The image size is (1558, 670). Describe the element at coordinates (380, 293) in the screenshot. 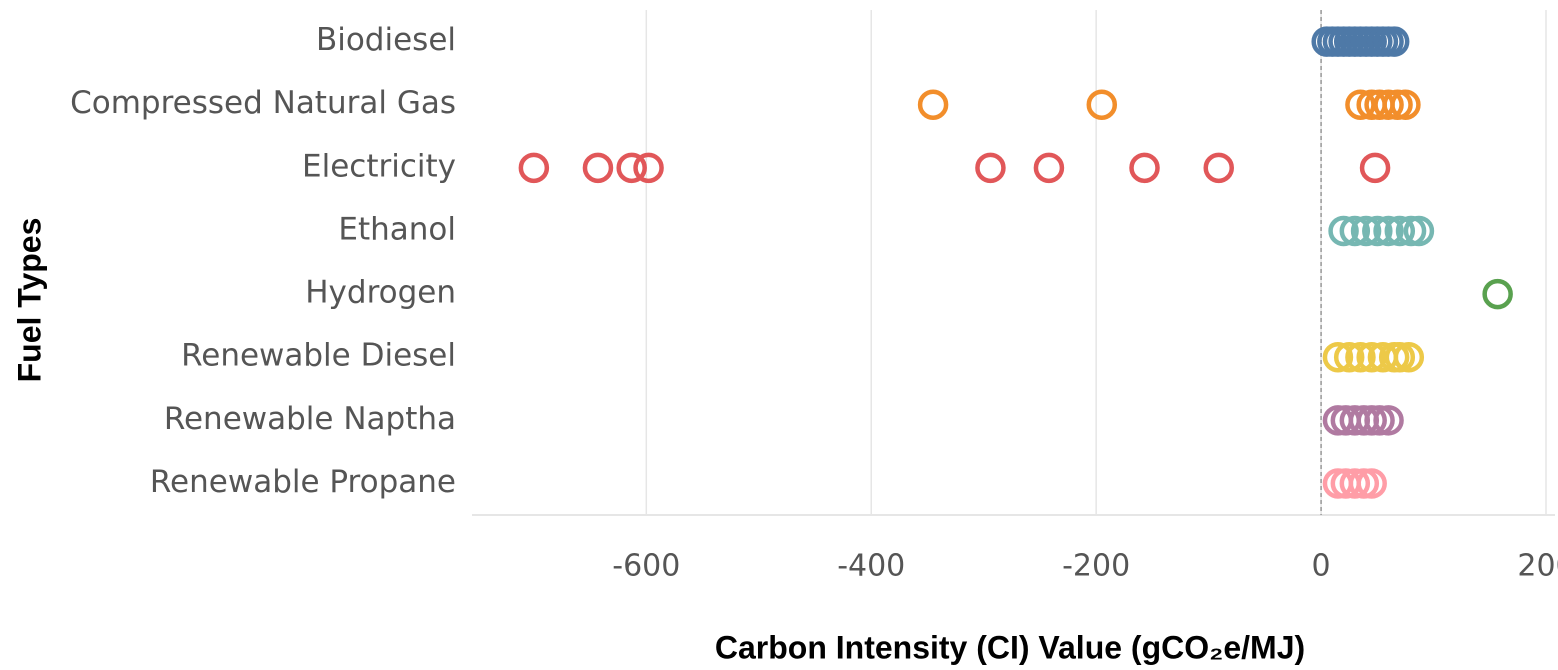

I see `y-tick-label: Hydrogen` at that location.